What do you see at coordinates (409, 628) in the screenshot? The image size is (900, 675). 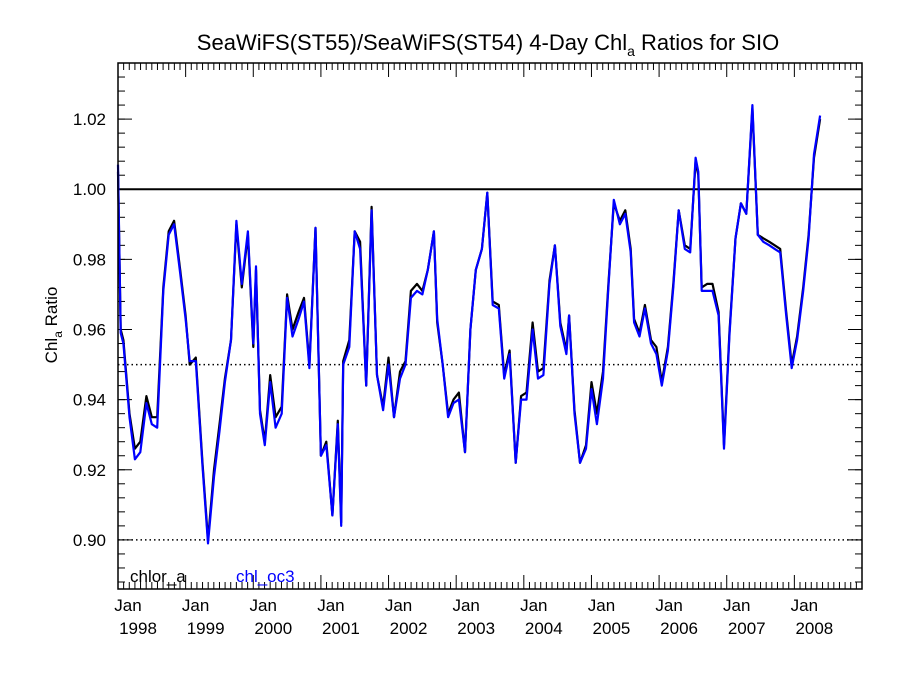 I see `x-tick-year: 2002` at bounding box center [409, 628].